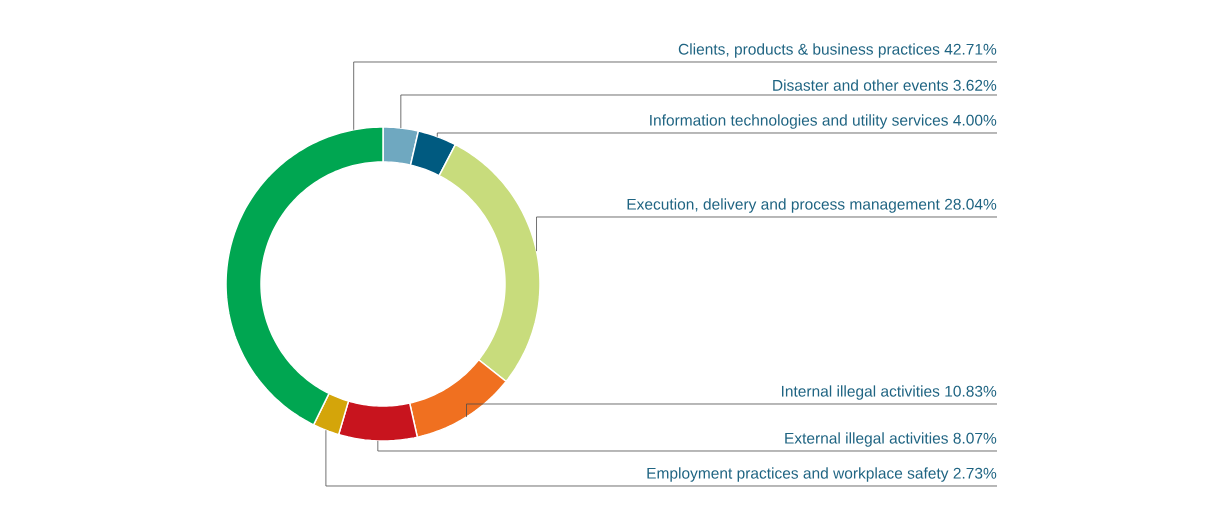 This screenshot has height=513, width=1208. Describe the element at coordinates (970, 49) in the screenshot. I see `data-label: 42.71%` at that location.